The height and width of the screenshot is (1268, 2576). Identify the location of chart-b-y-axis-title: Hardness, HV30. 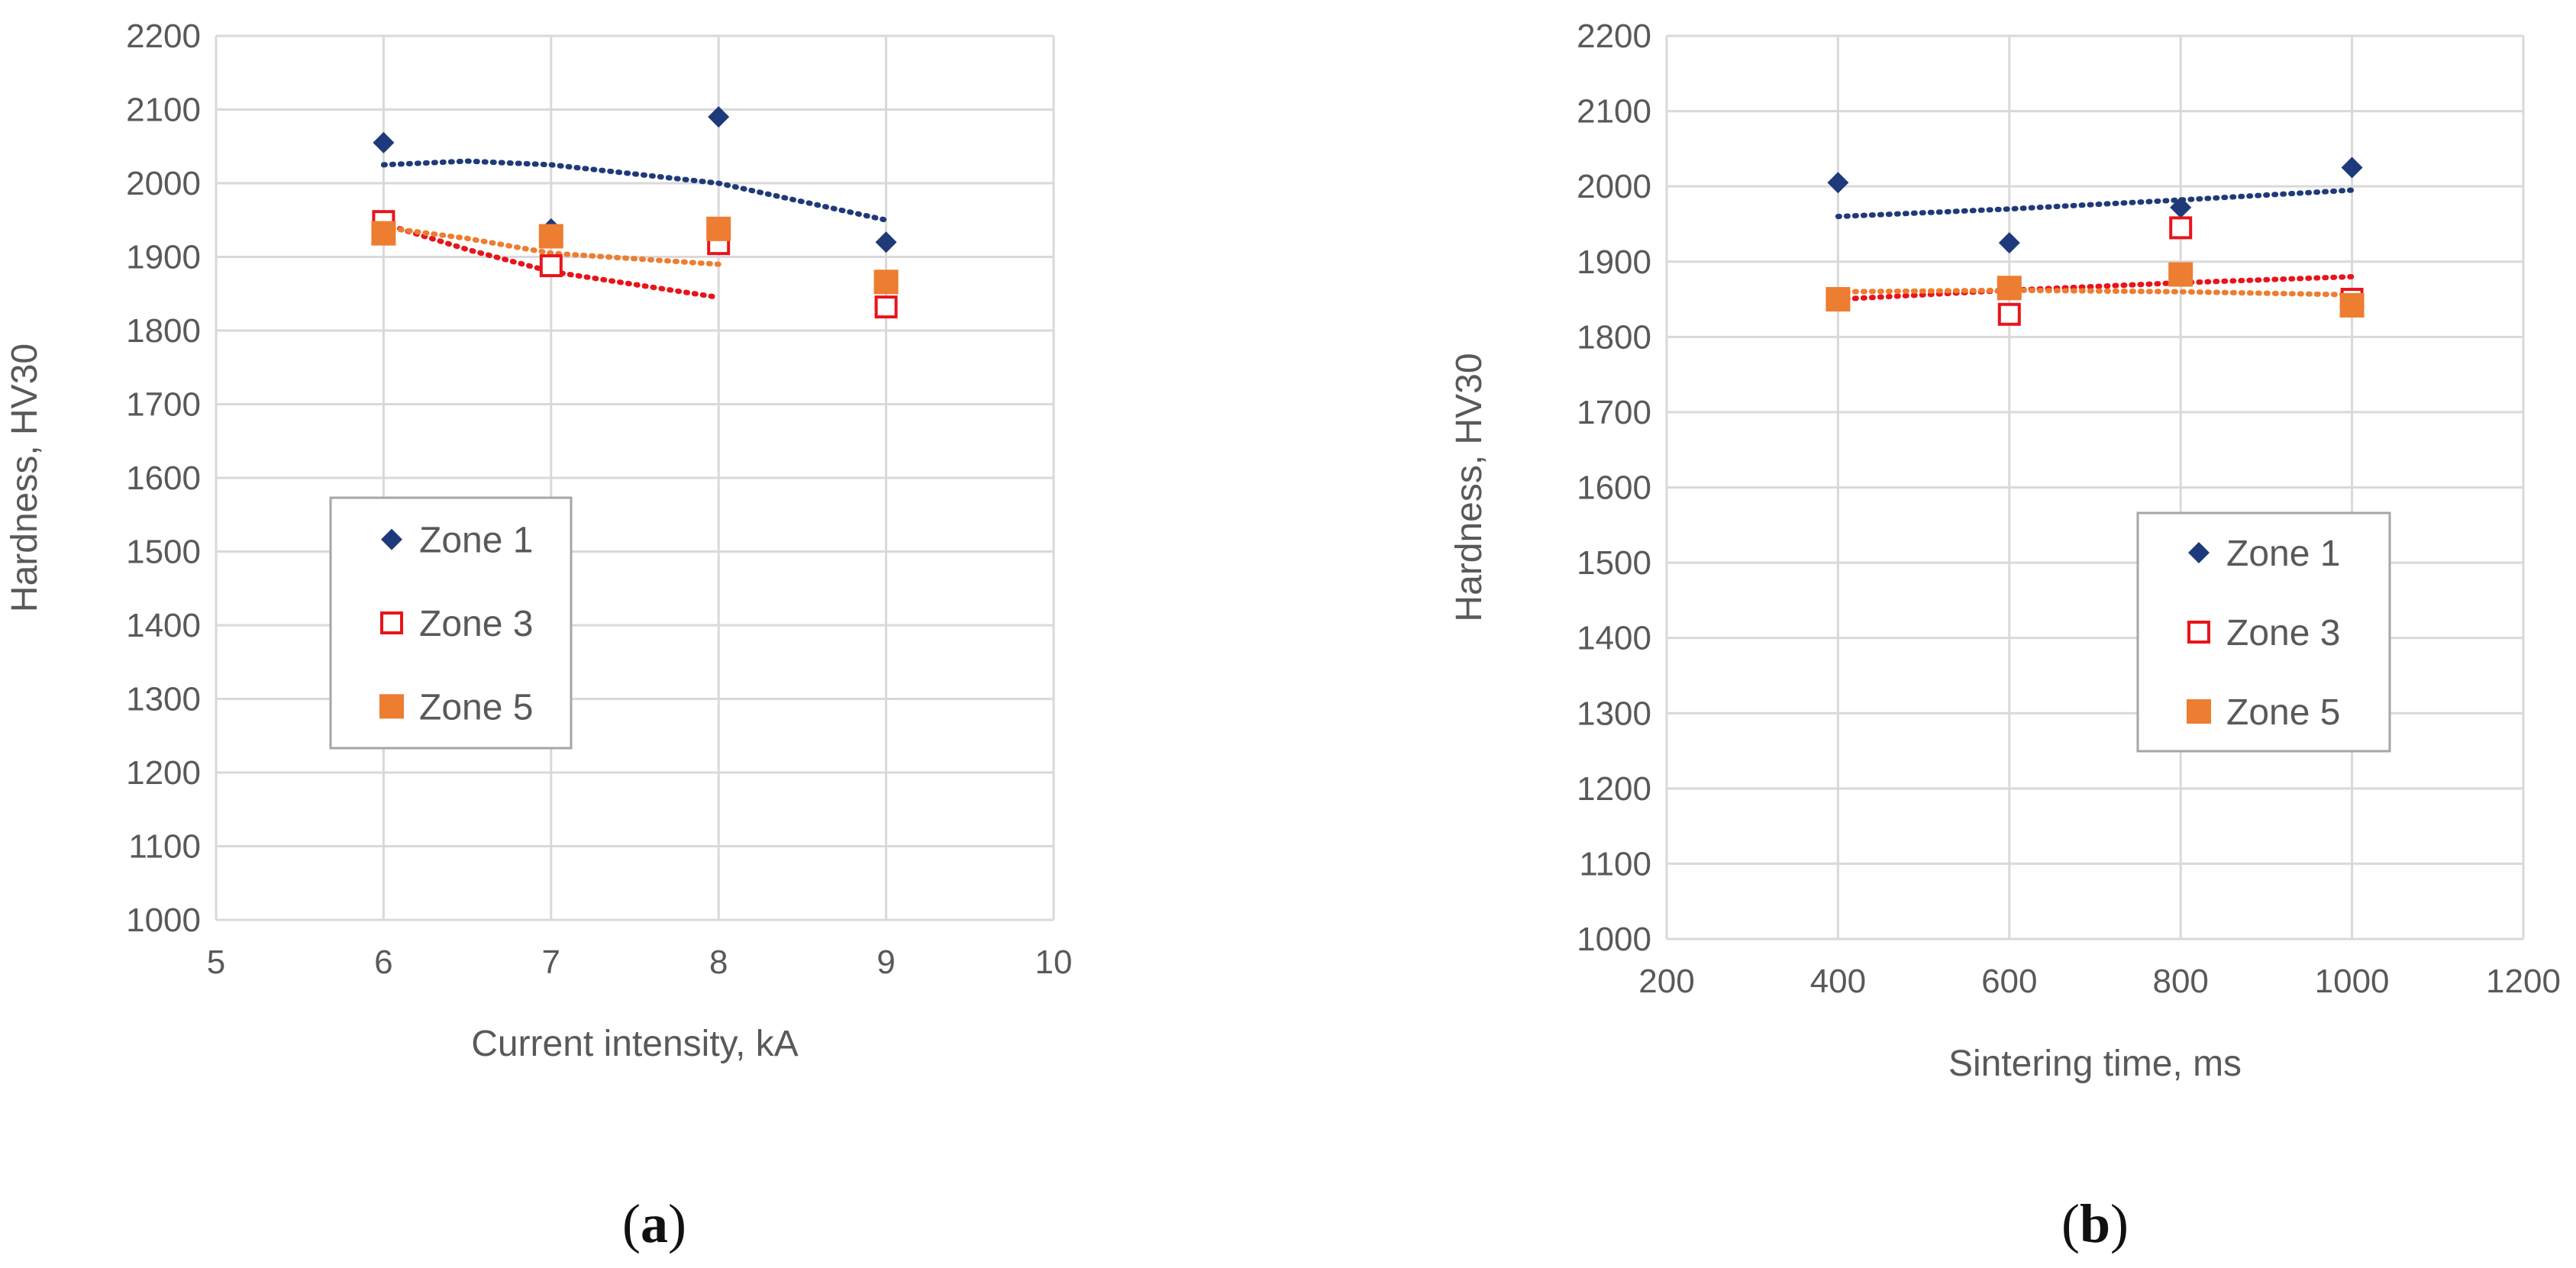
(1469, 487).